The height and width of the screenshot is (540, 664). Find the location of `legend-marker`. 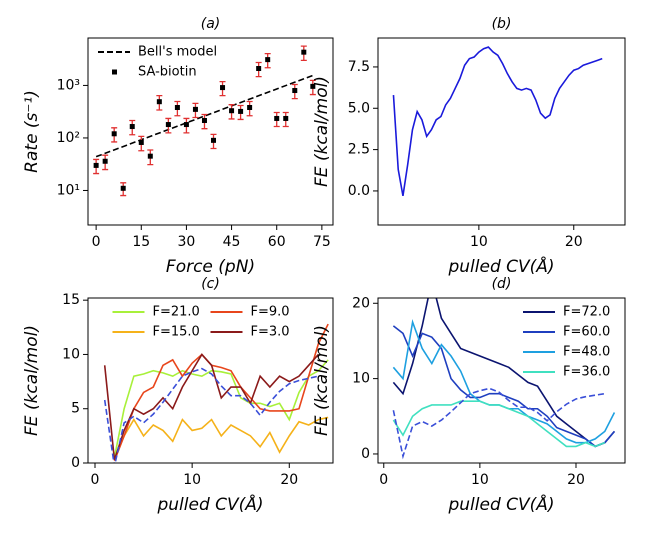

legend-marker is located at coordinates (114, 72).